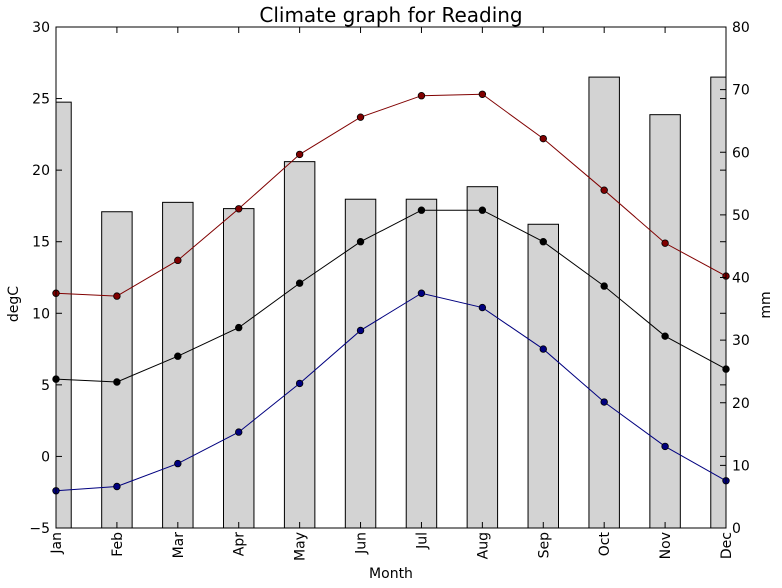 This screenshot has width=782, height=588. Describe the element at coordinates (544, 545) in the screenshot. I see `x-tick-label: Sep` at that location.